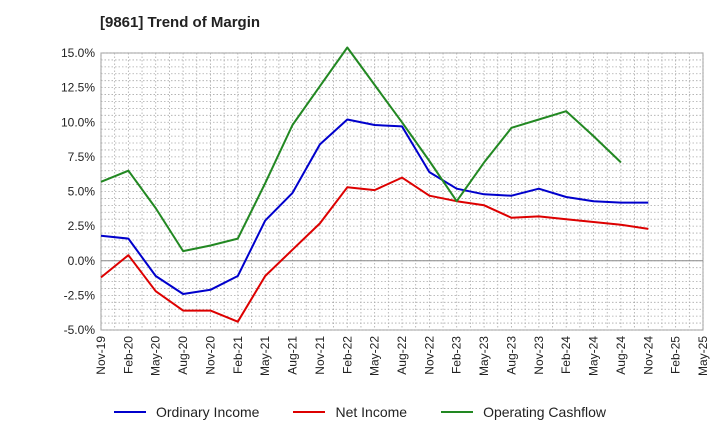 The width and height of the screenshot is (720, 440). Describe the element at coordinates (210, 355) in the screenshot. I see `x-tick-label: Nov-20` at that location.